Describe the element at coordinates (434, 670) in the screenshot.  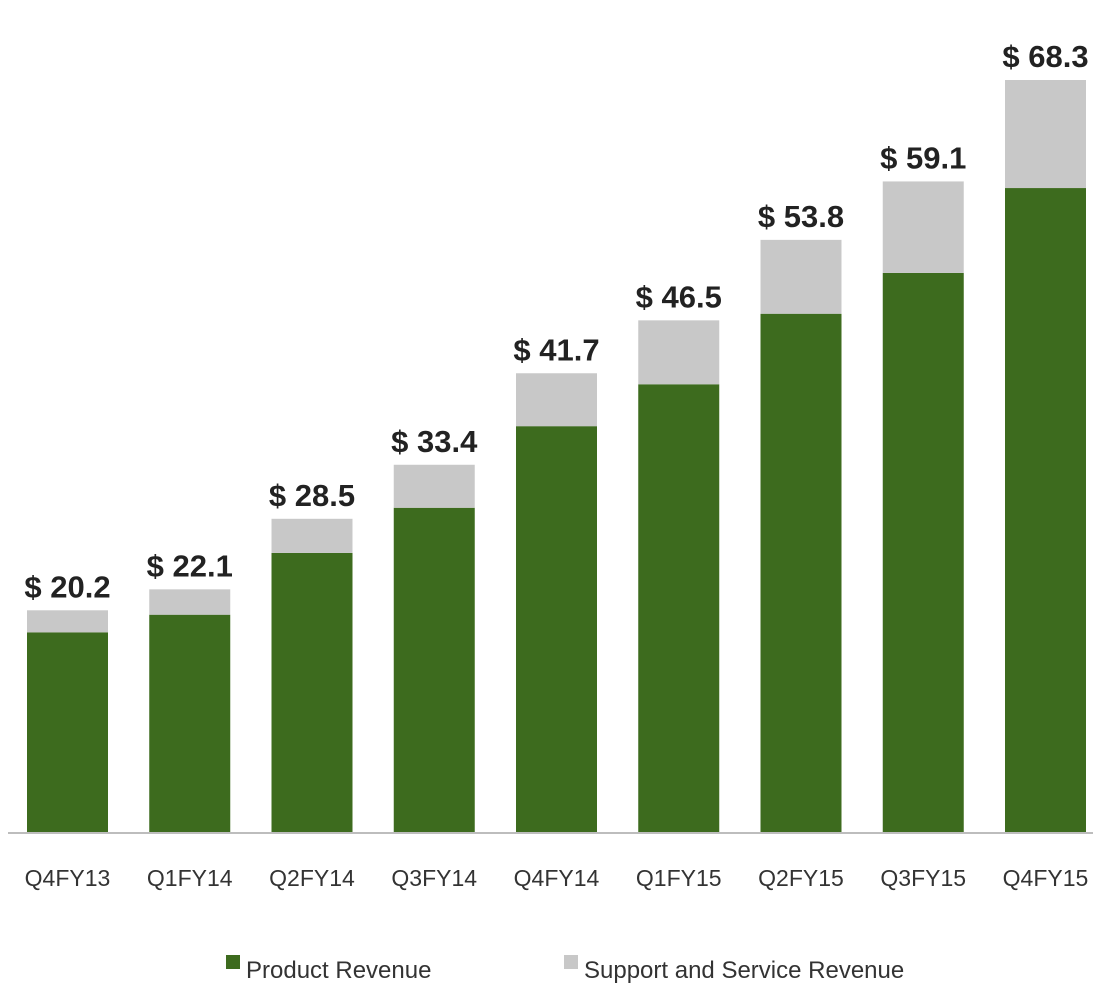
I see `bar-product-revenue-q3fy14` at that location.